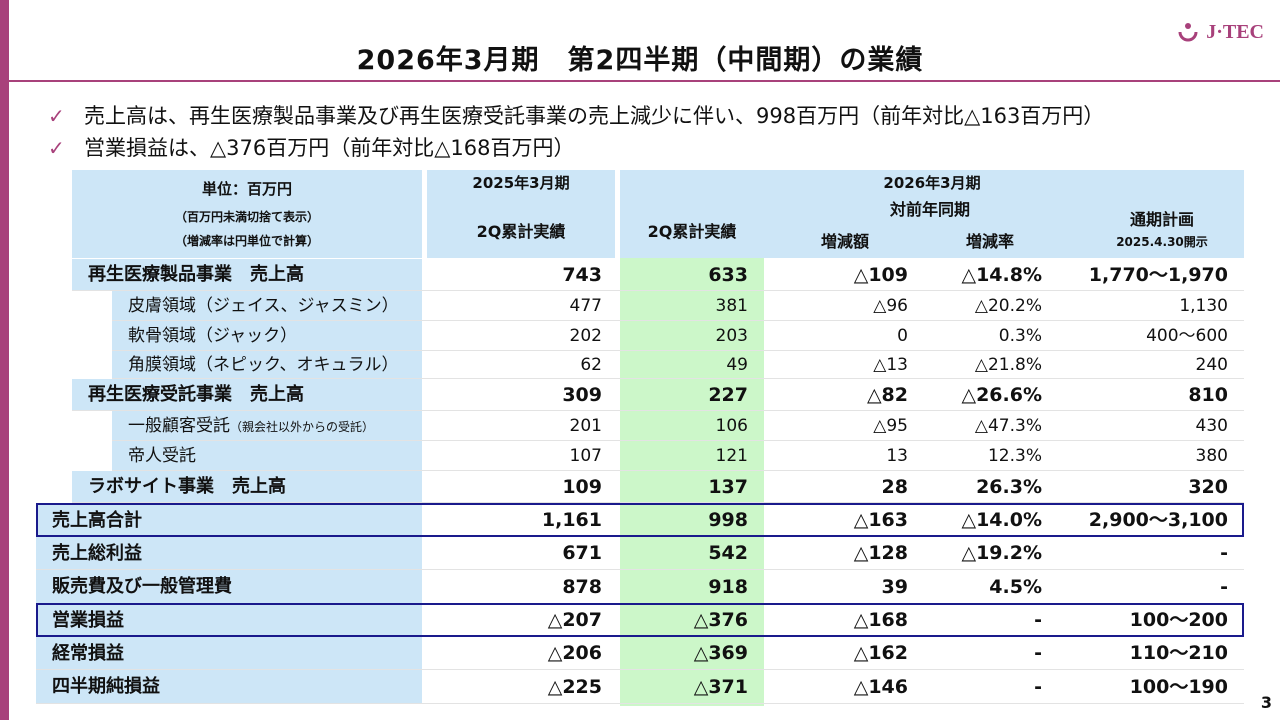  What do you see at coordinates (251, 426) in the screenshot?
I see `row-label: 一般顧客受託（親会社以外からの受託）` at bounding box center [251, 426].